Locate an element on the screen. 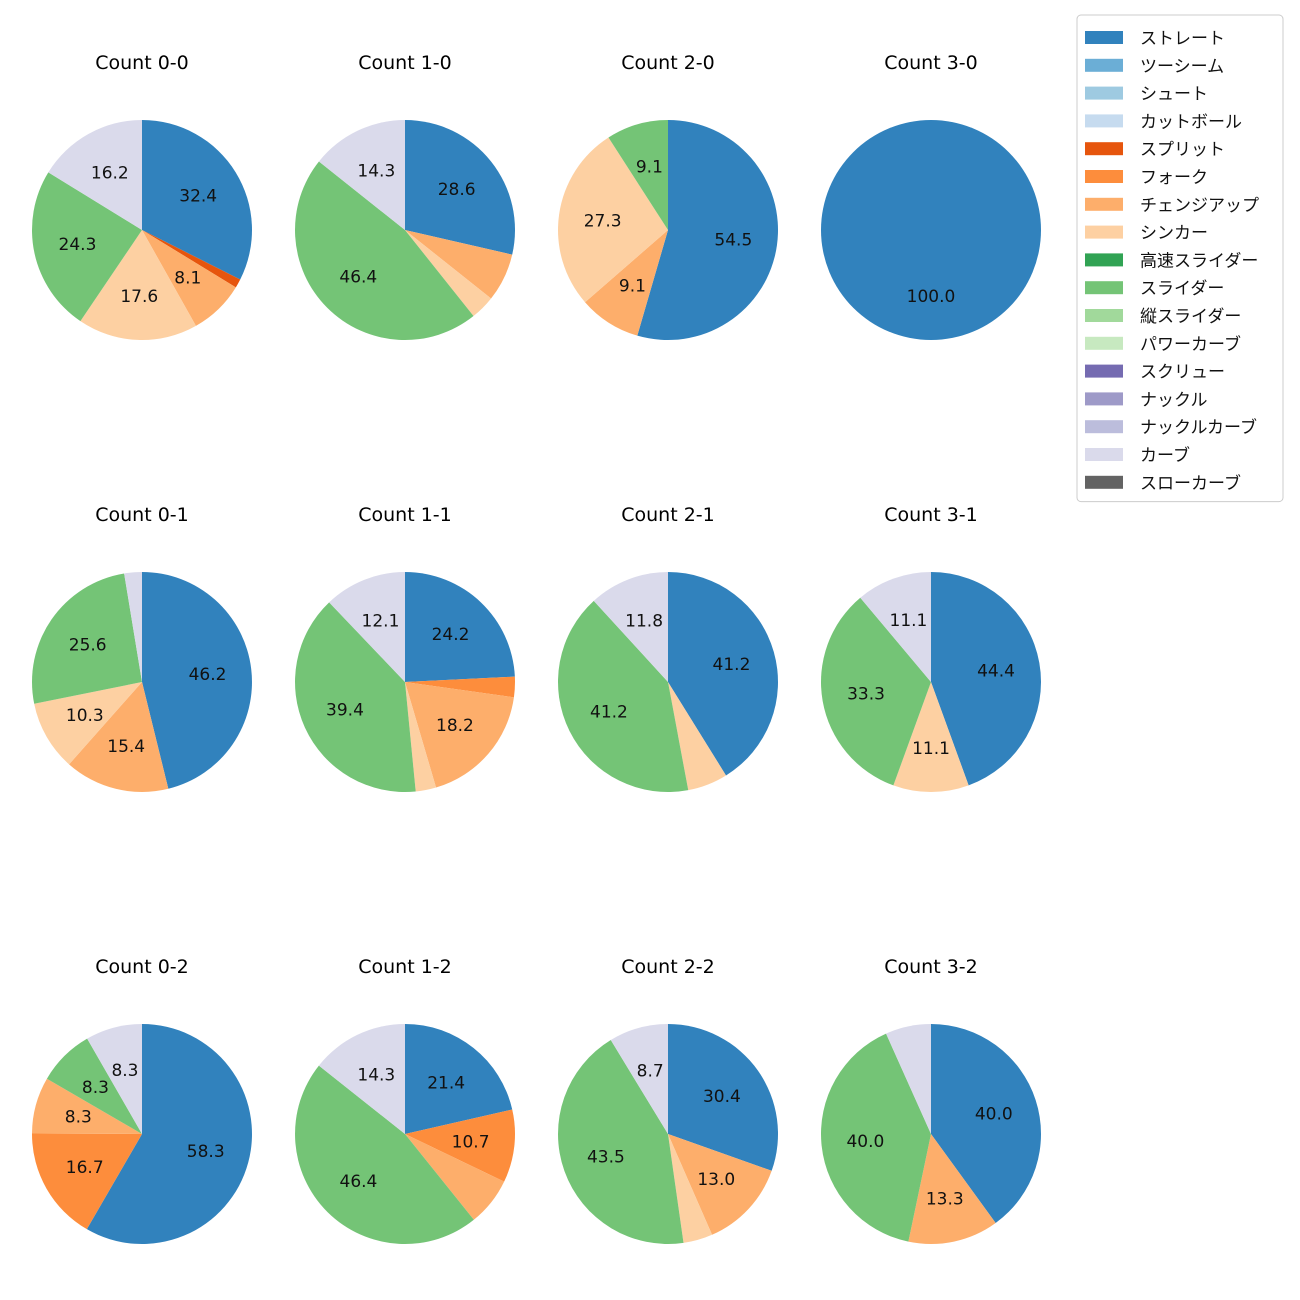  slice-label: 10.3 is located at coordinates (85, 716).